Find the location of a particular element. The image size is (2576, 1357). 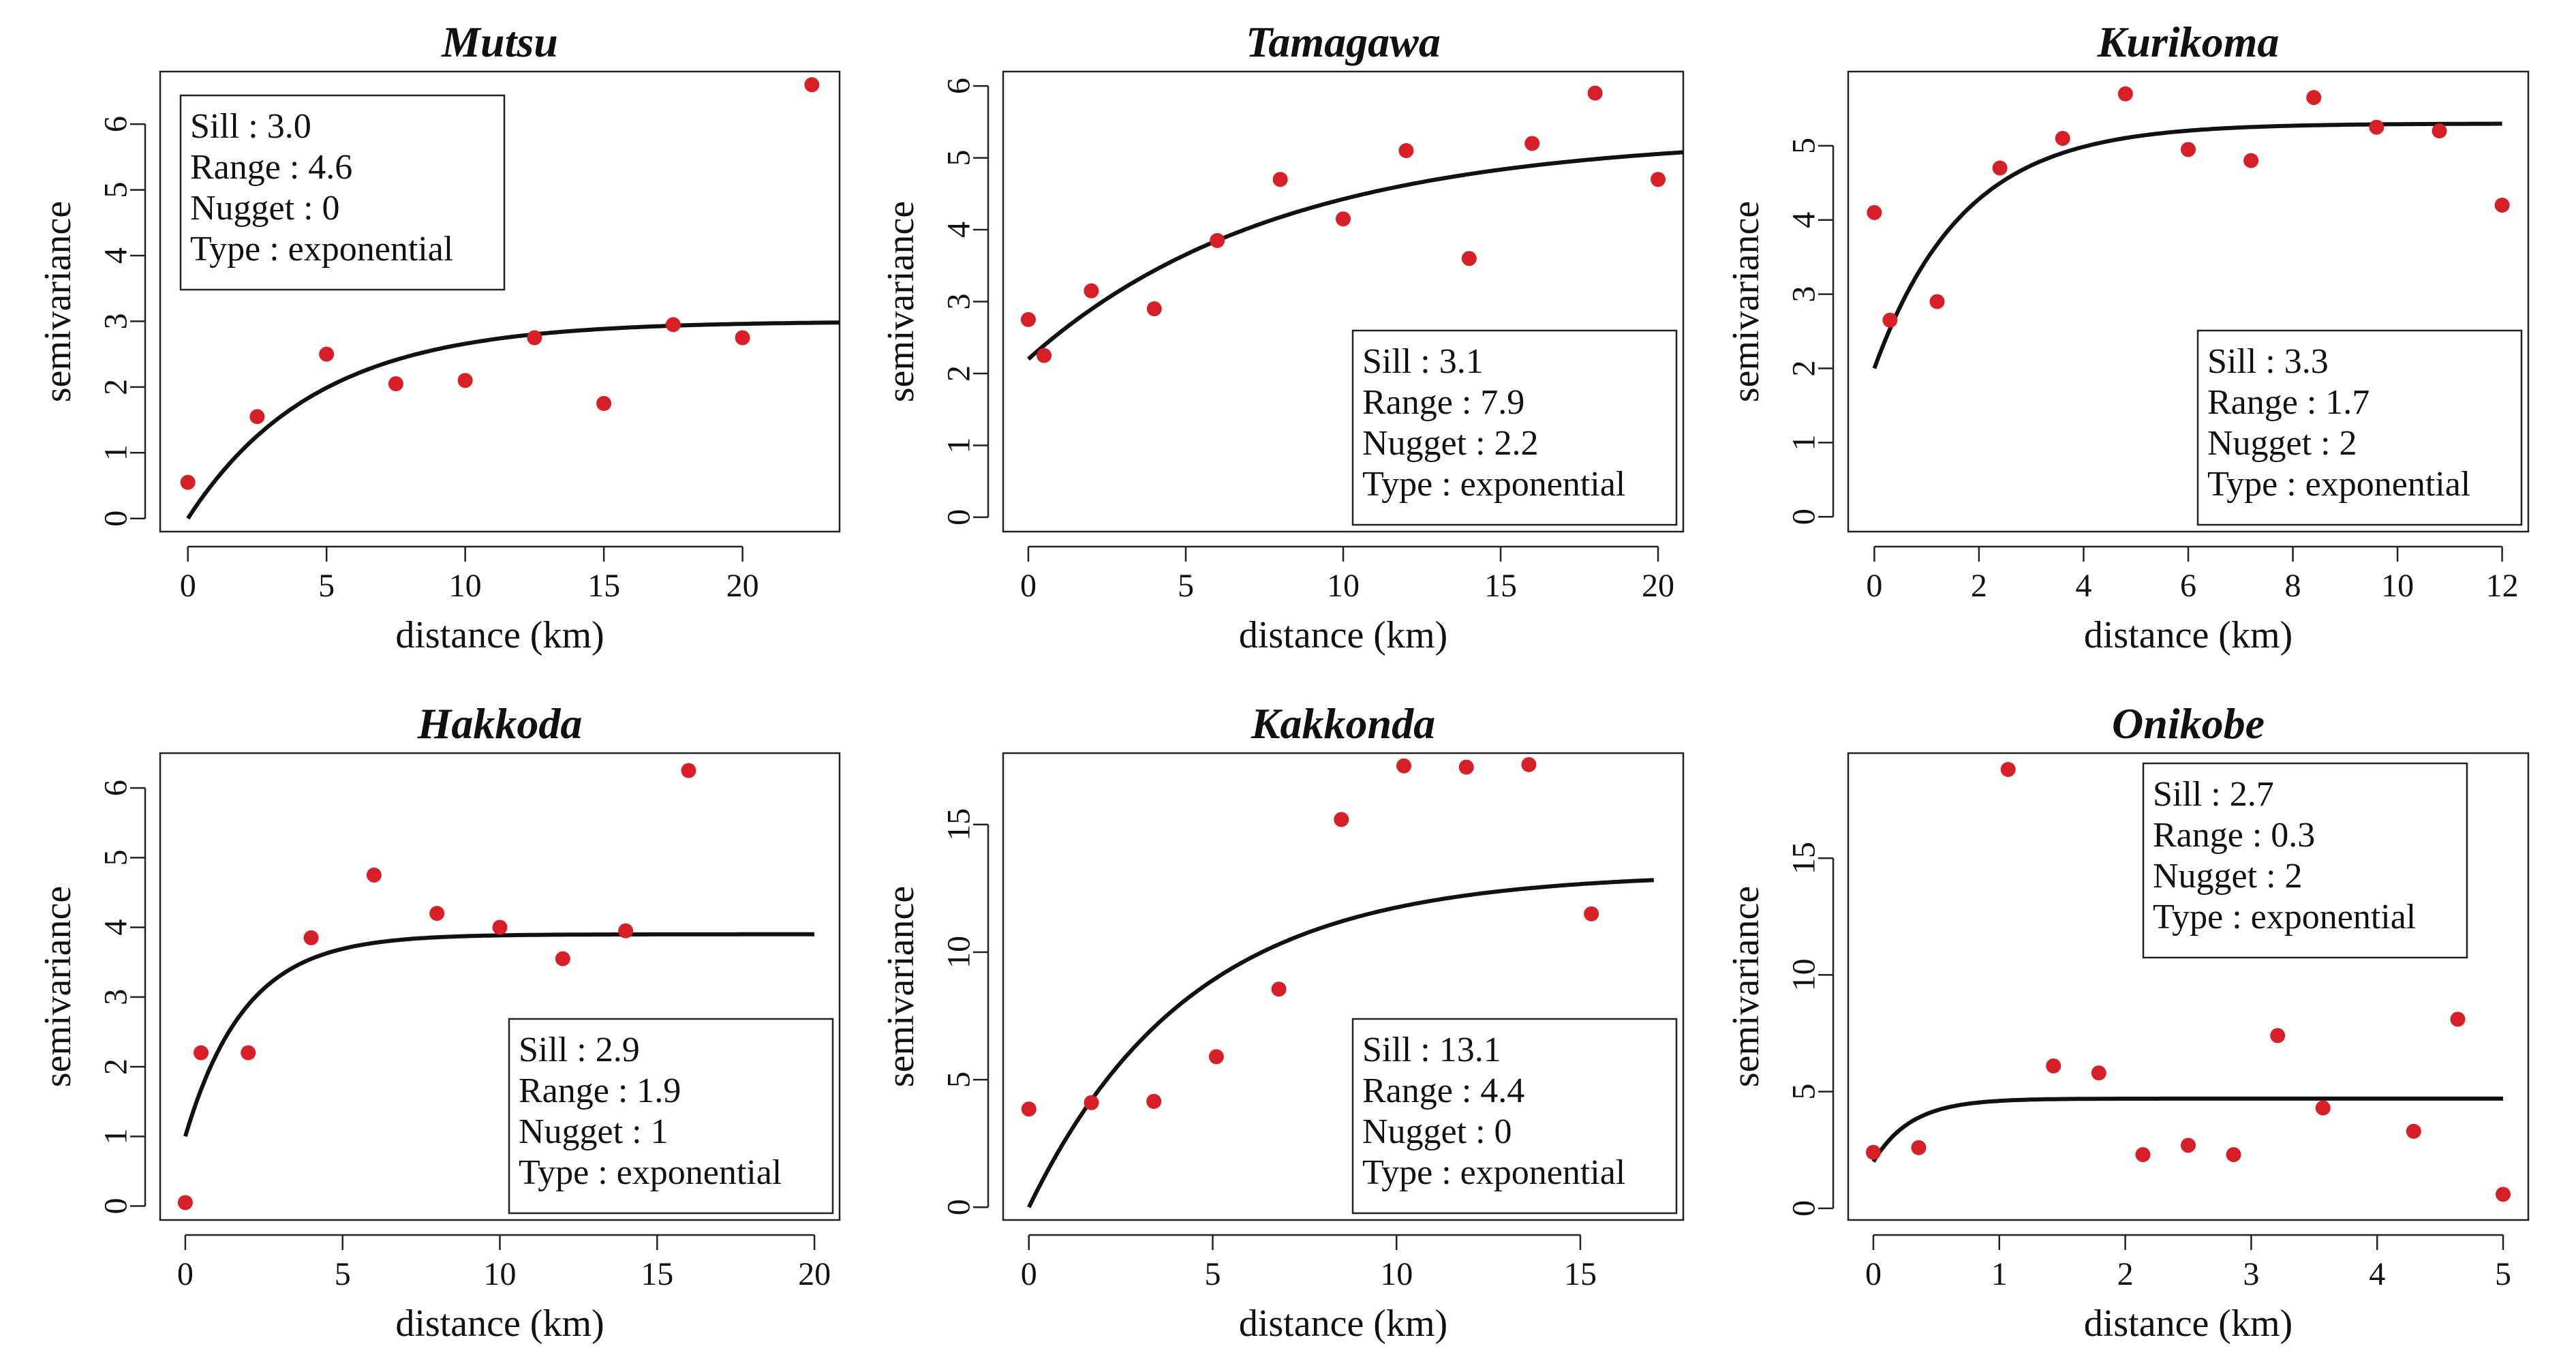

x-axis: 0 1 2 3 4 5 is located at coordinates (2188, 1263).